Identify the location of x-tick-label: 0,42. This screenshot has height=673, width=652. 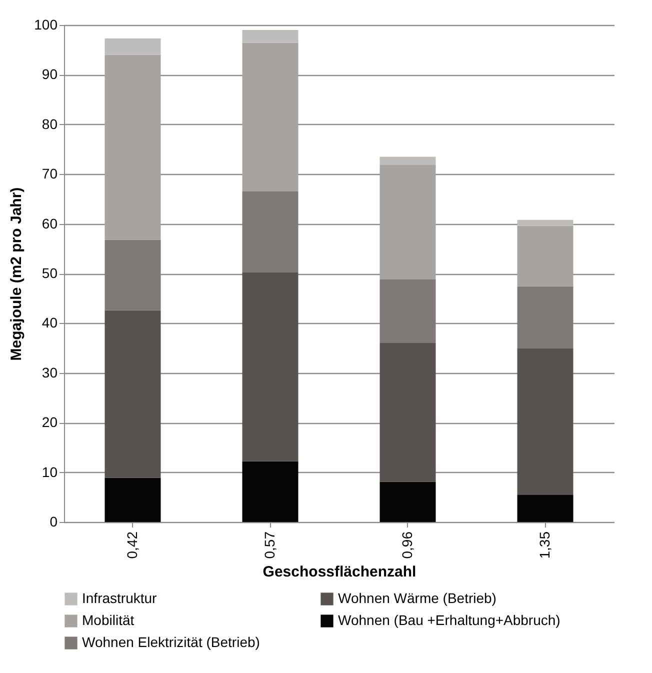
(132, 545).